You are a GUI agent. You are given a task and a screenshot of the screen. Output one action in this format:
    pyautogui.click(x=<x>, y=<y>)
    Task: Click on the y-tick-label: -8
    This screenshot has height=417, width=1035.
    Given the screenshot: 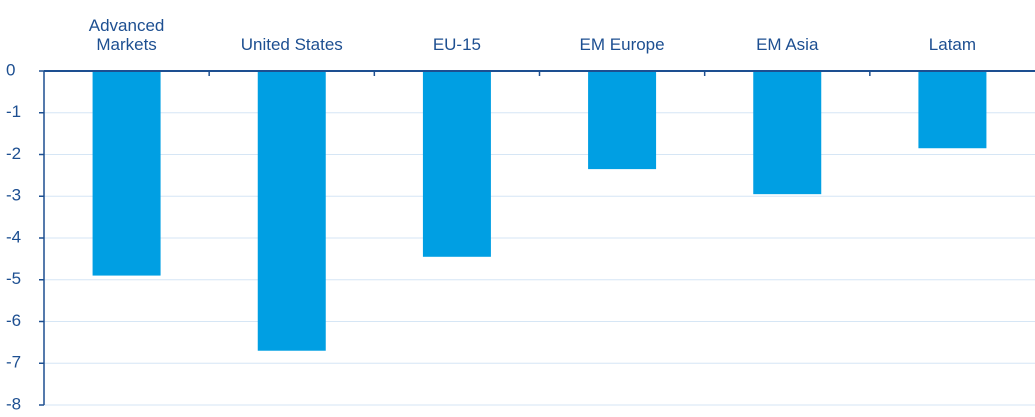 What is the action you would take?
    pyautogui.click(x=13, y=403)
    